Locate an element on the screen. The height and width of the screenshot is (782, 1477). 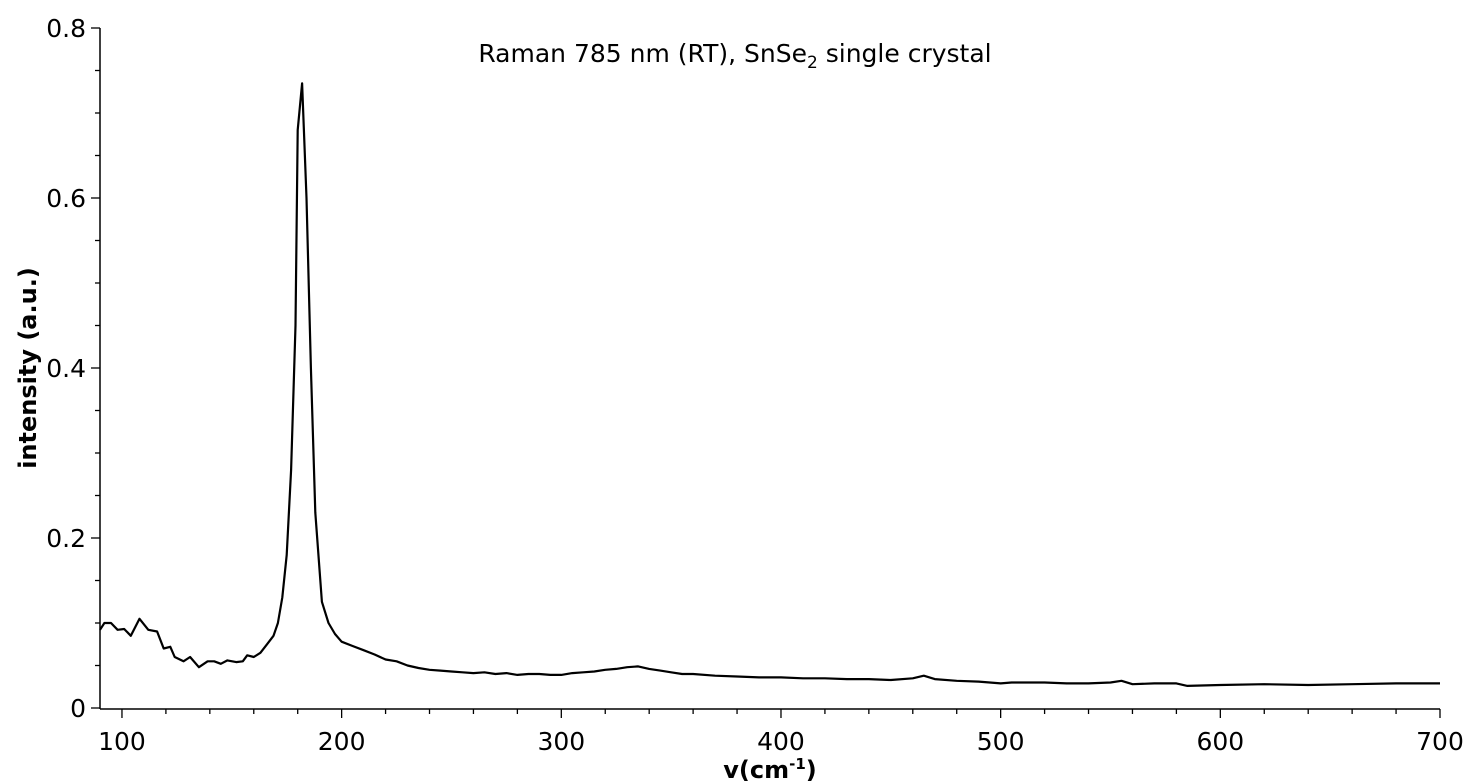
x-tick-label: 700 is located at coordinates (1440, 741).